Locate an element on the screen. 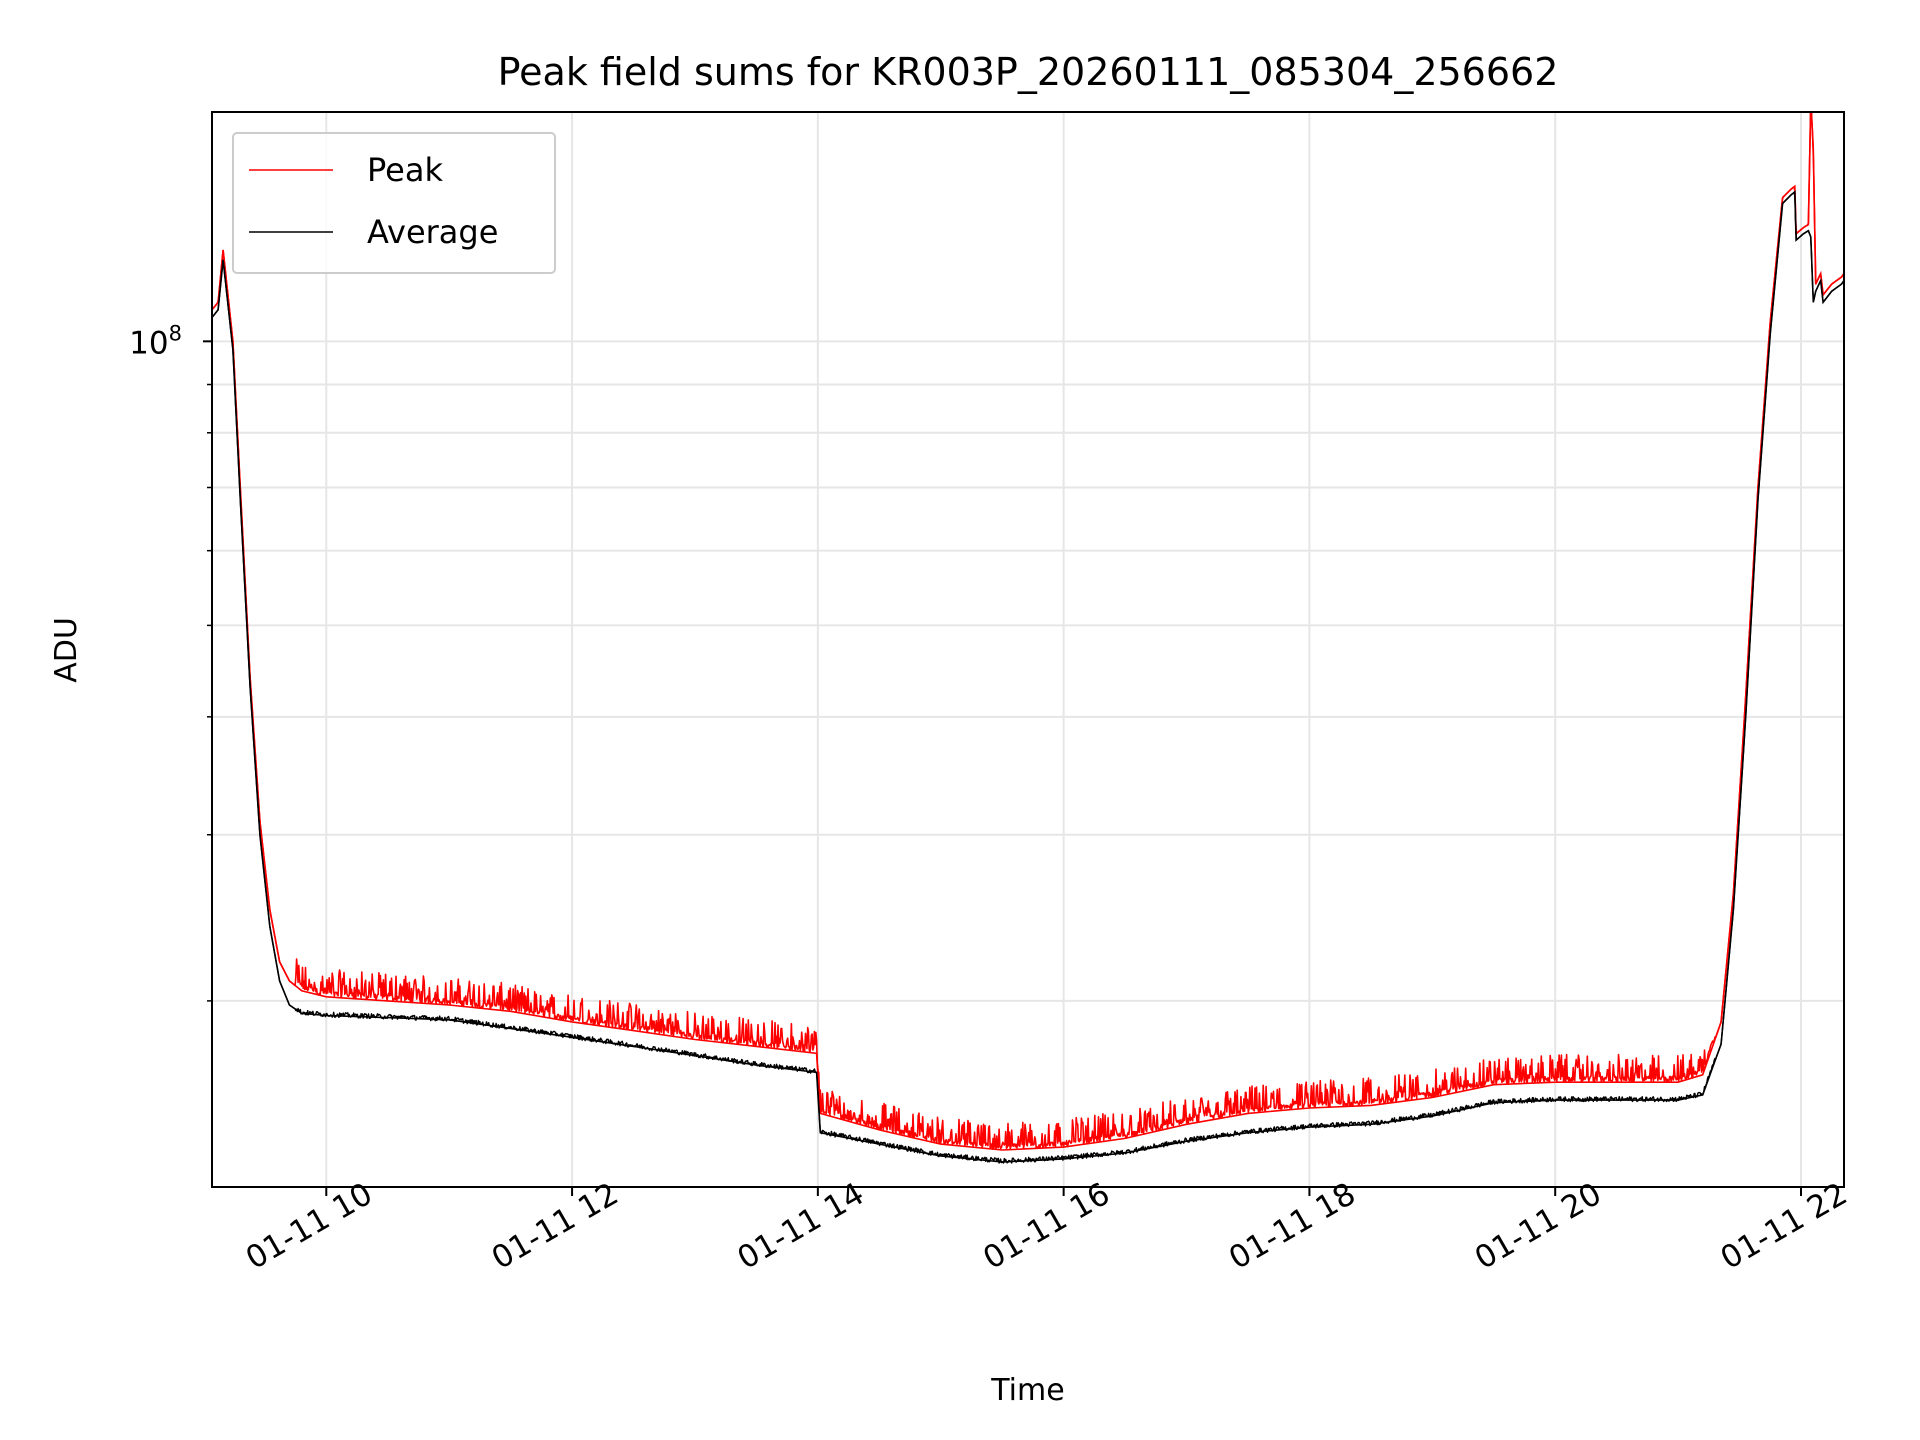 The image size is (1920, 1440). x-axis-label: Time is located at coordinates (1027, 1390).